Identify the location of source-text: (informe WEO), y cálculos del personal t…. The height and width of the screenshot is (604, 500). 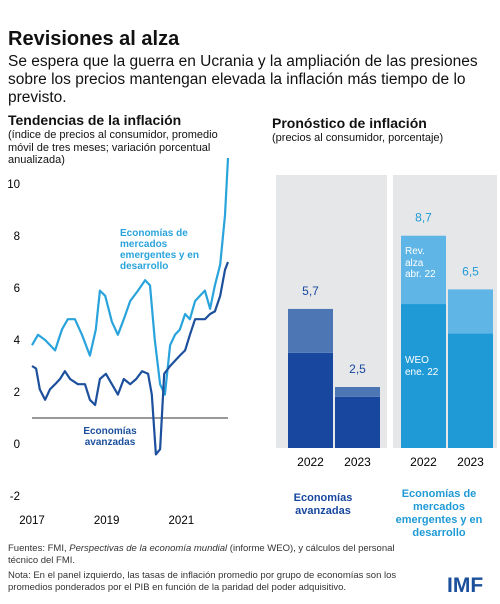
(201, 554).